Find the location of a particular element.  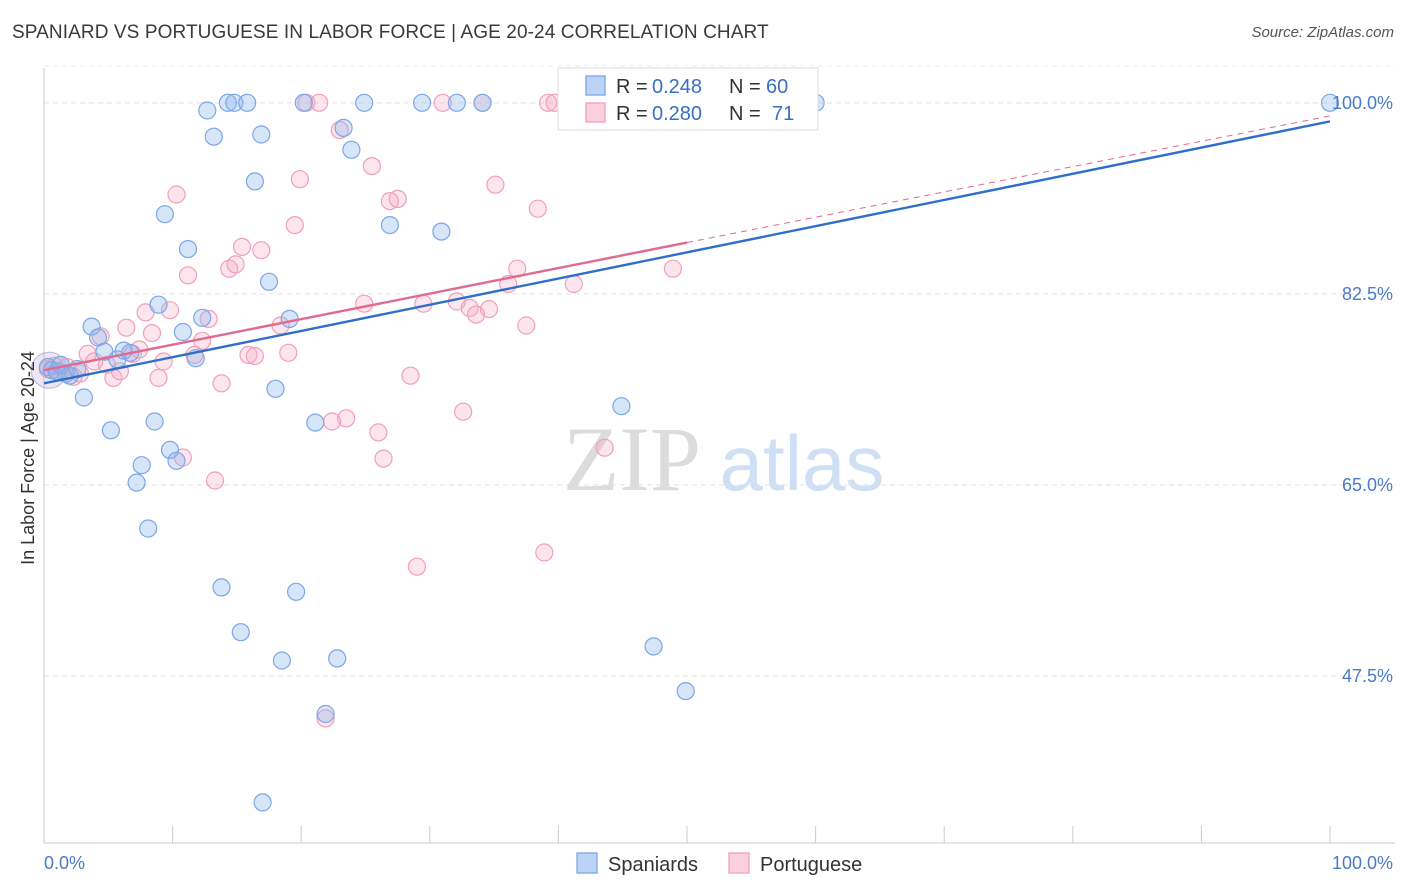

bottom-legend-swatch-portuguese is located at coordinates (739, 863).